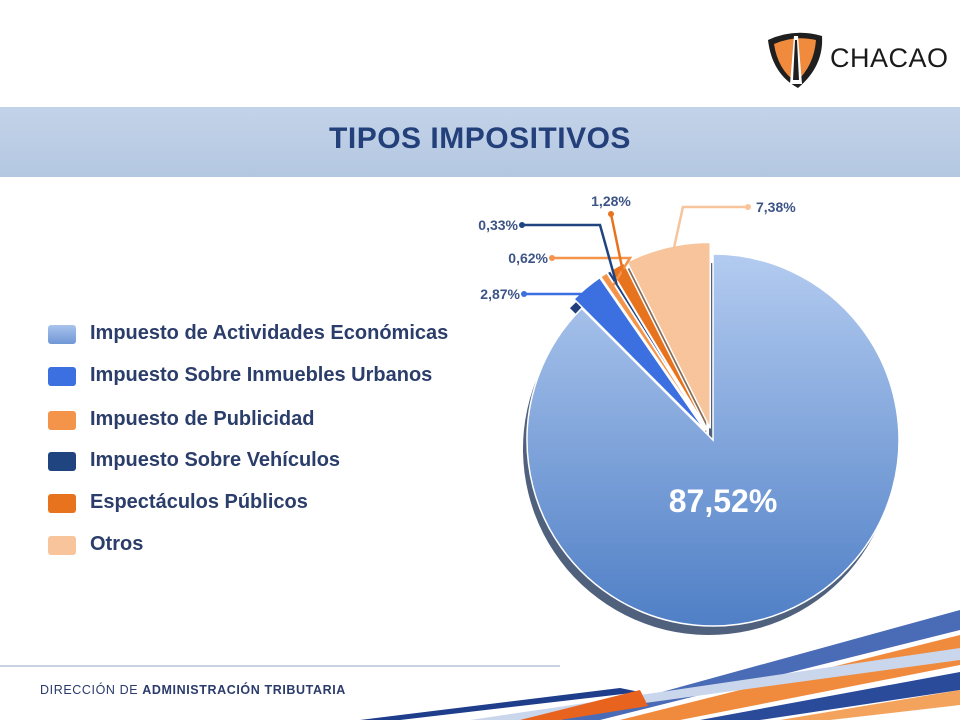 This screenshot has height=720, width=960. Describe the element at coordinates (889, 58) in the screenshot. I see `brand-name: CHACAO` at that location.